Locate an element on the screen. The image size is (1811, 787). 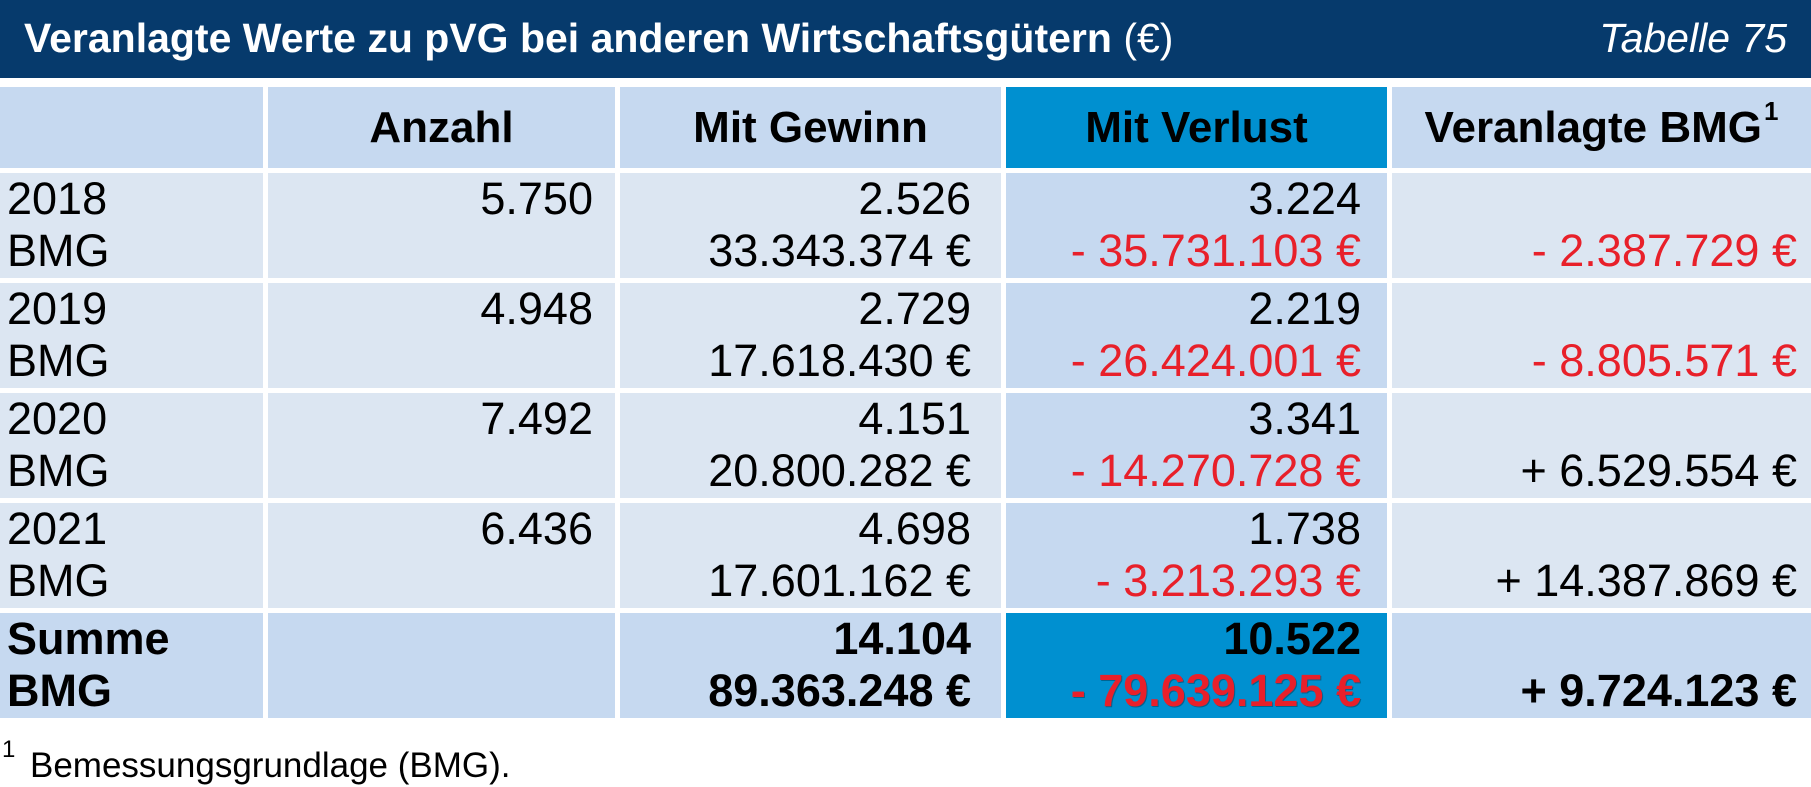
total-verlust-bmg: - 79.639.125 € is located at coordinates (1215, 690).